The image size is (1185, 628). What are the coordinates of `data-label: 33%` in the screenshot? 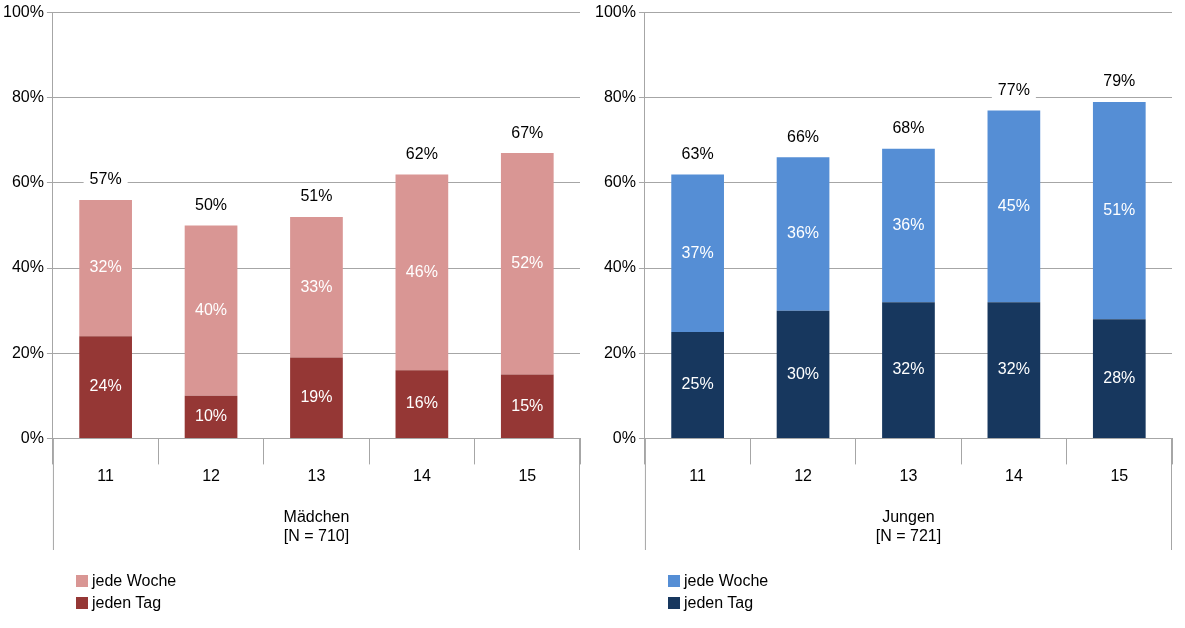 It's located at (316, 286).